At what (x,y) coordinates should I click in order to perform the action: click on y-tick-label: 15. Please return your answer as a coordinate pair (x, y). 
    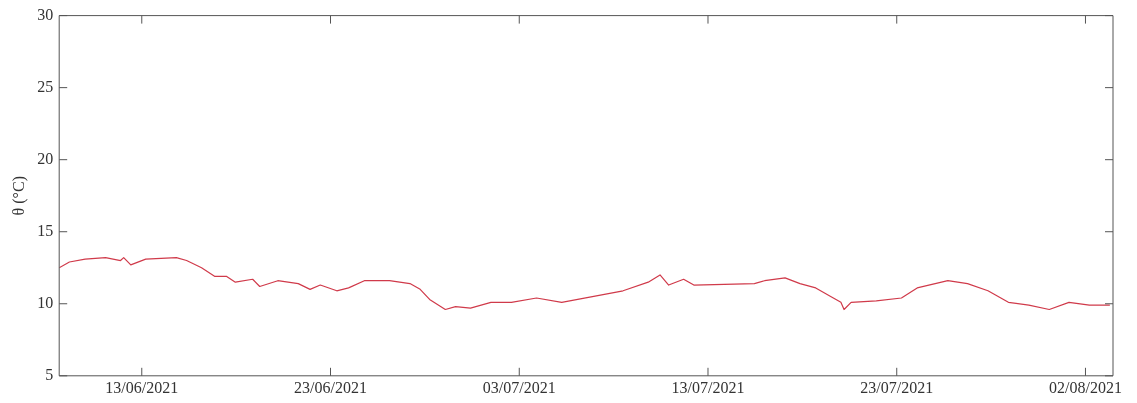
    Looking at the image, I should click on (45, 230).